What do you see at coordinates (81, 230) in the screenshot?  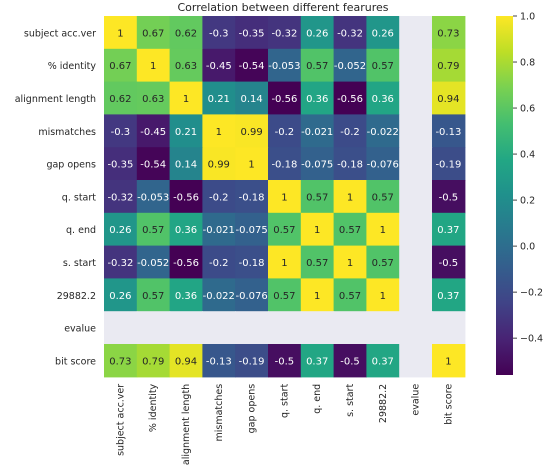 I see `row-label: q. end` at bounding box center [81, 230].